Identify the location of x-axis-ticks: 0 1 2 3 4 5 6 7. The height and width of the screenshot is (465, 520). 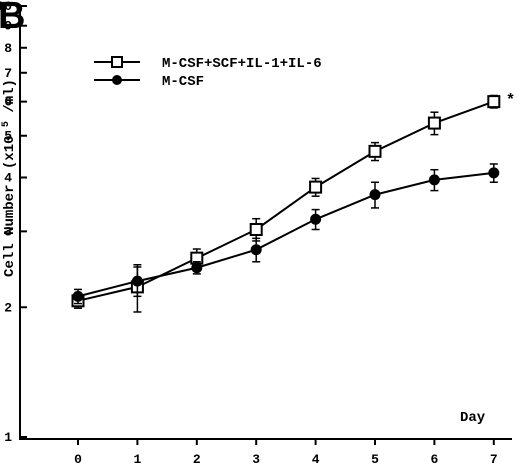
(286, 452).